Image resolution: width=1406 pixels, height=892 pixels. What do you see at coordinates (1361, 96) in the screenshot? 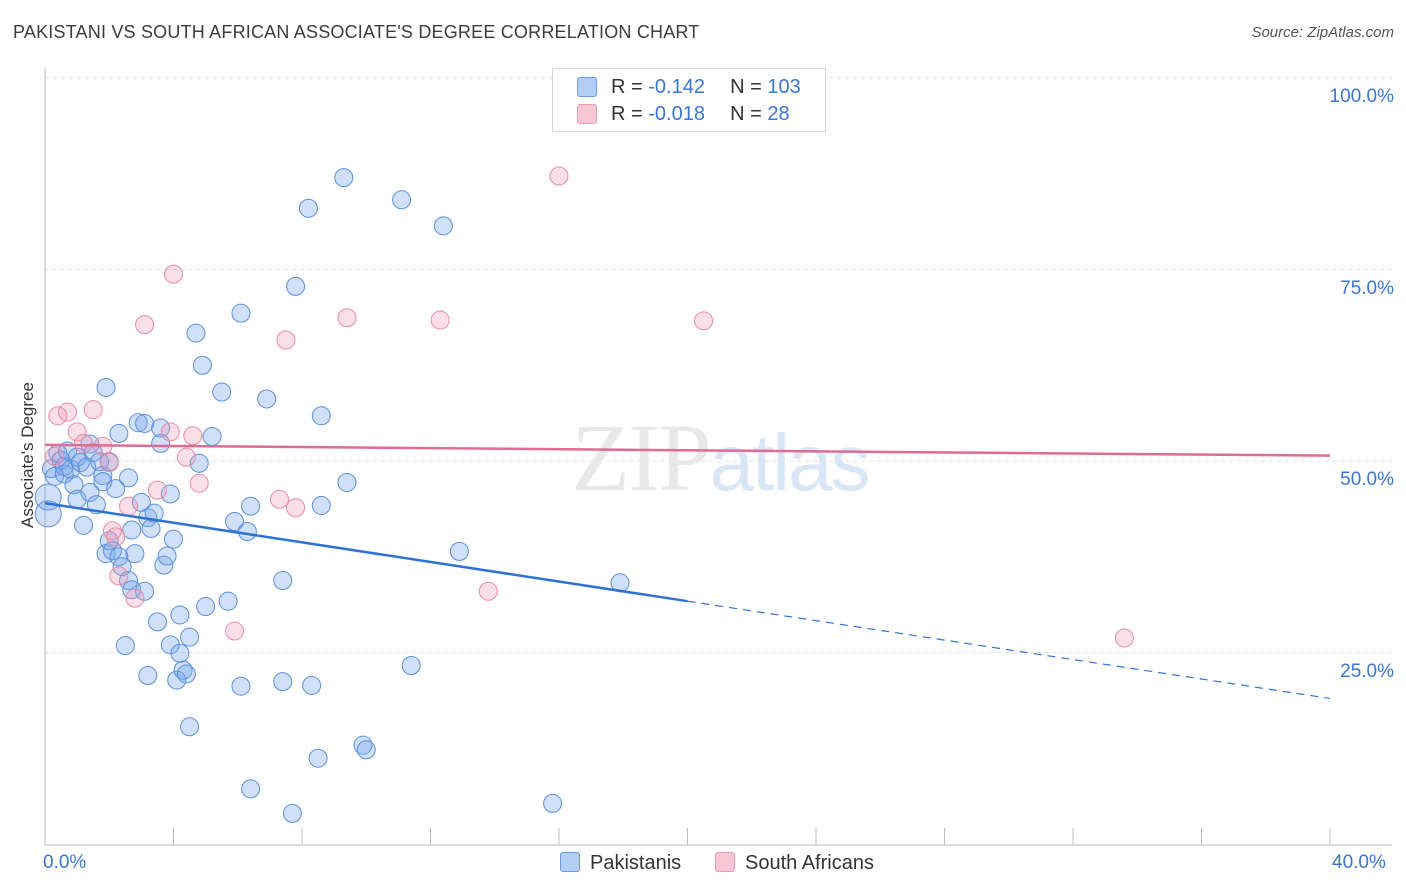
I see `y-tick-label: 100.0%` at bounding box center [1361, 96].